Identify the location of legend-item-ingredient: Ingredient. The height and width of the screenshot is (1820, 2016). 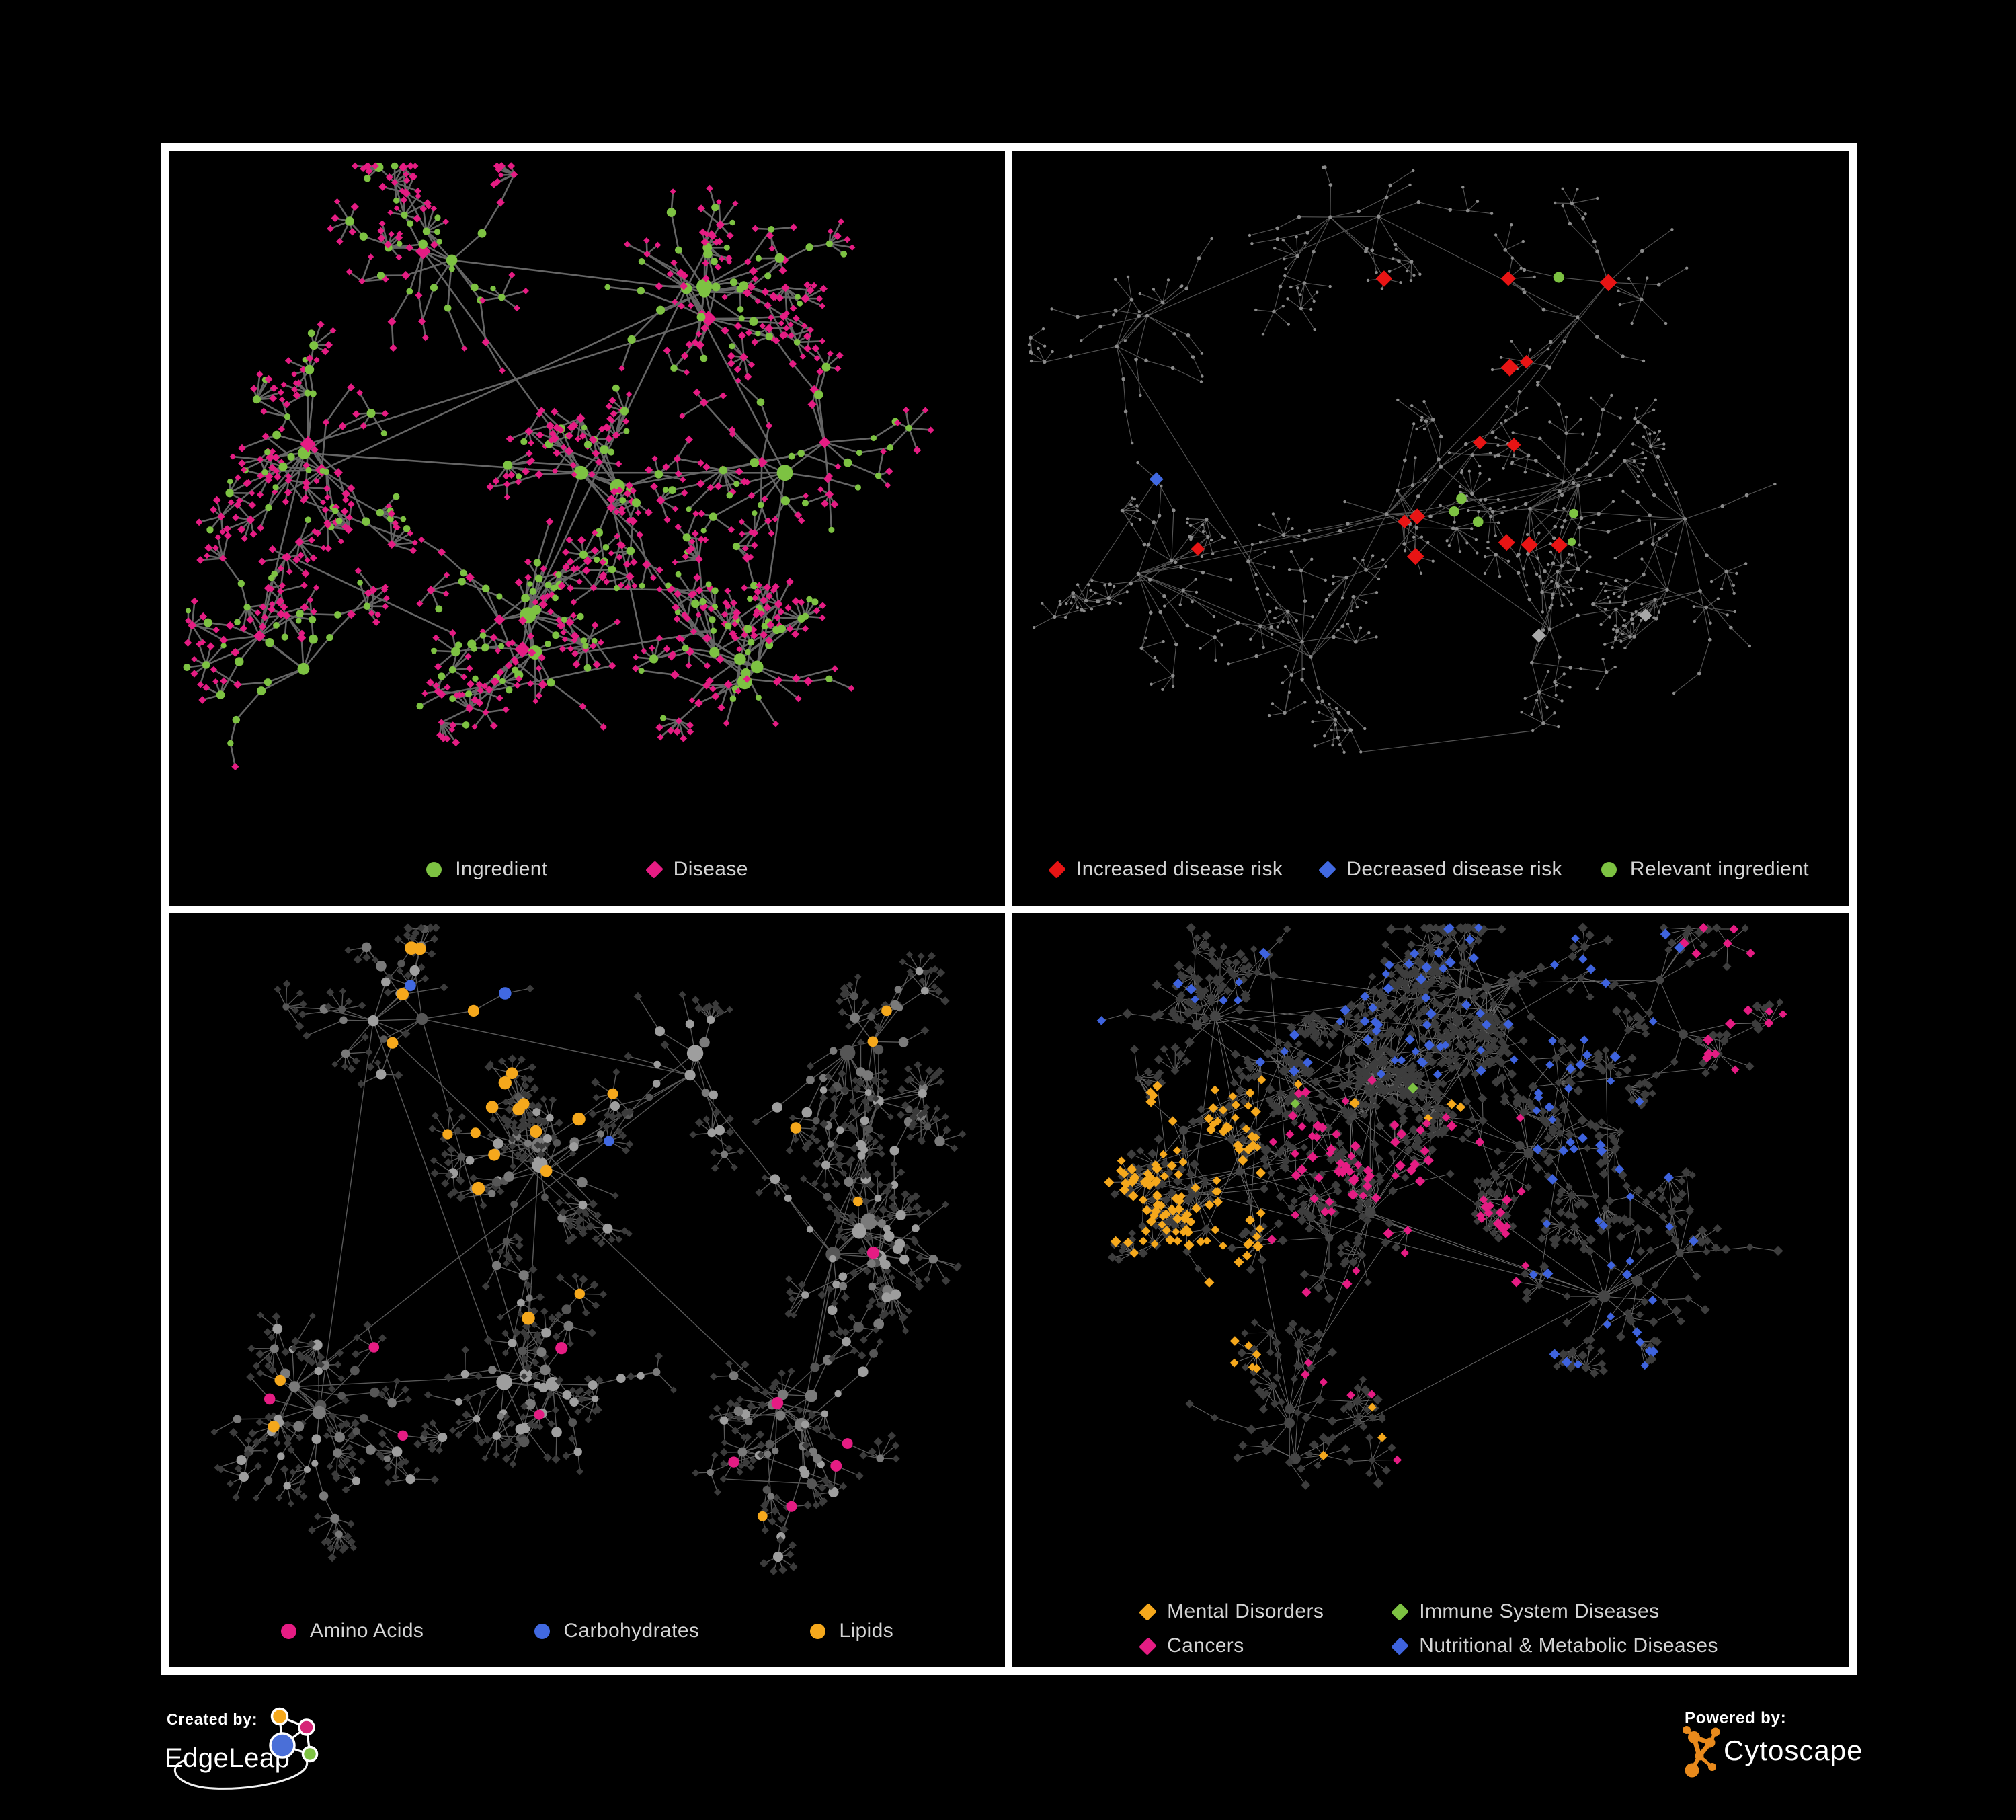
(486, 869).